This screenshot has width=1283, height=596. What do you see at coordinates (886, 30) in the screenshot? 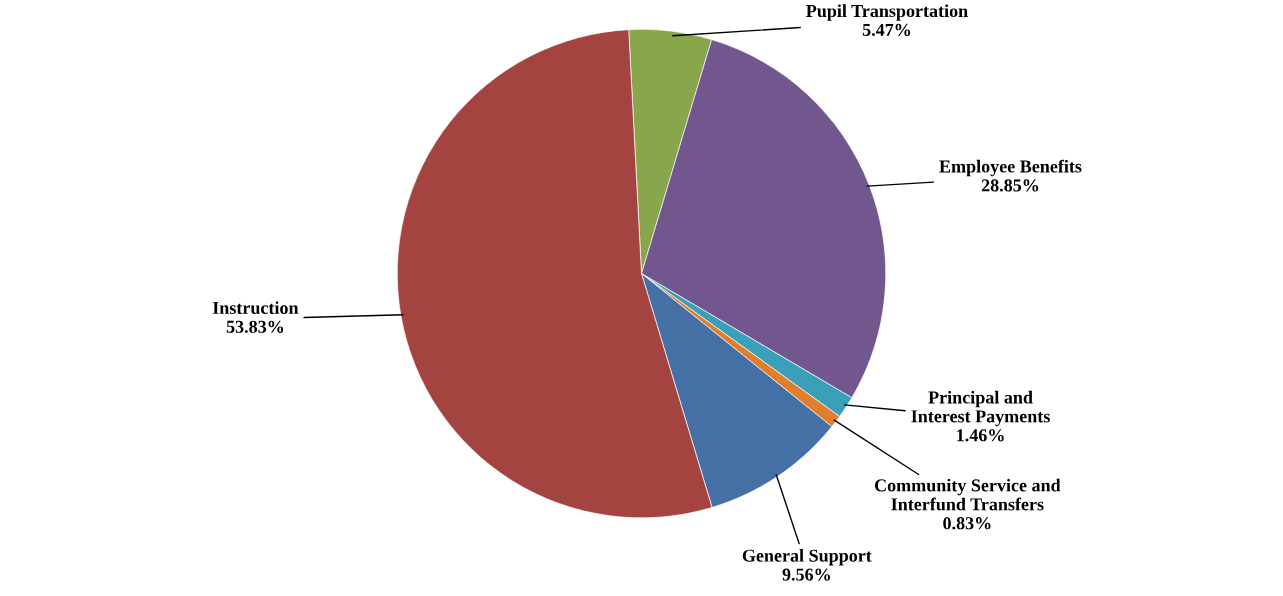
I see `data-label: 5.47%` at bounding box center [886, 30].